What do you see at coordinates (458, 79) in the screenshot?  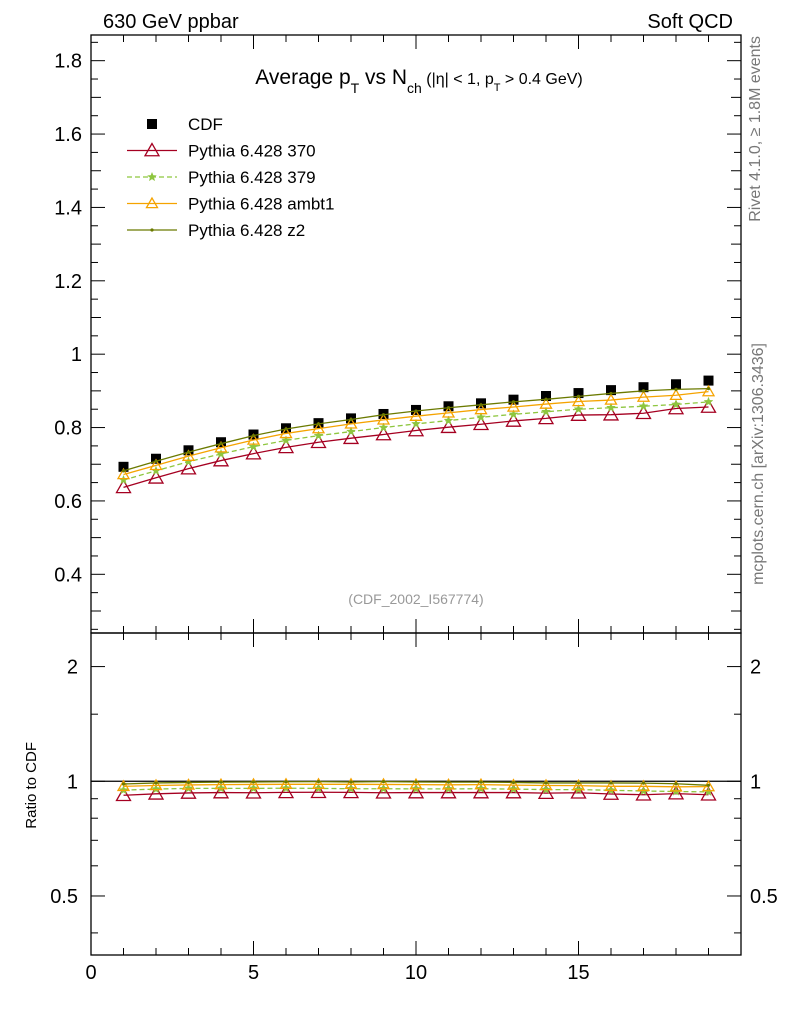 I see `title-cuts-a: (|η| < 1, p` at bounding box center [458, 79].